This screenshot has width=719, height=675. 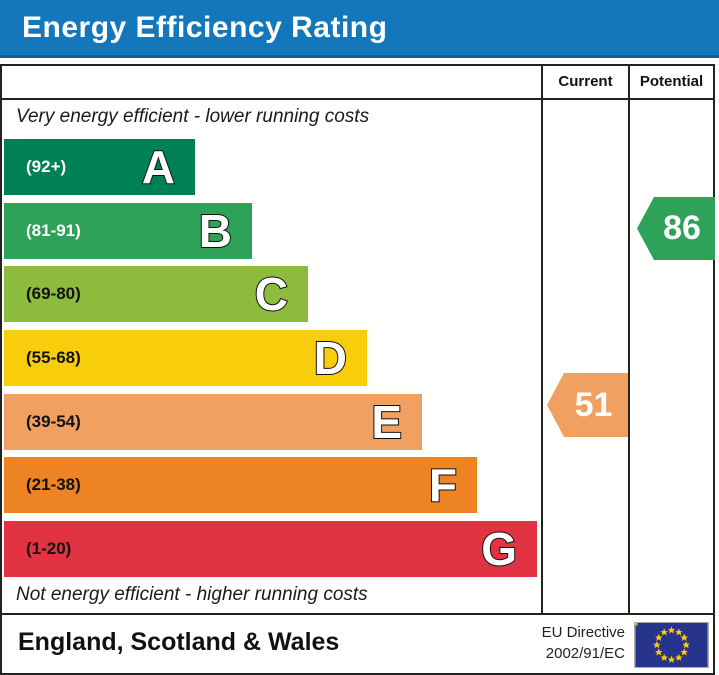 I want to click on potential-value: 86, so click(x=682, y=228).